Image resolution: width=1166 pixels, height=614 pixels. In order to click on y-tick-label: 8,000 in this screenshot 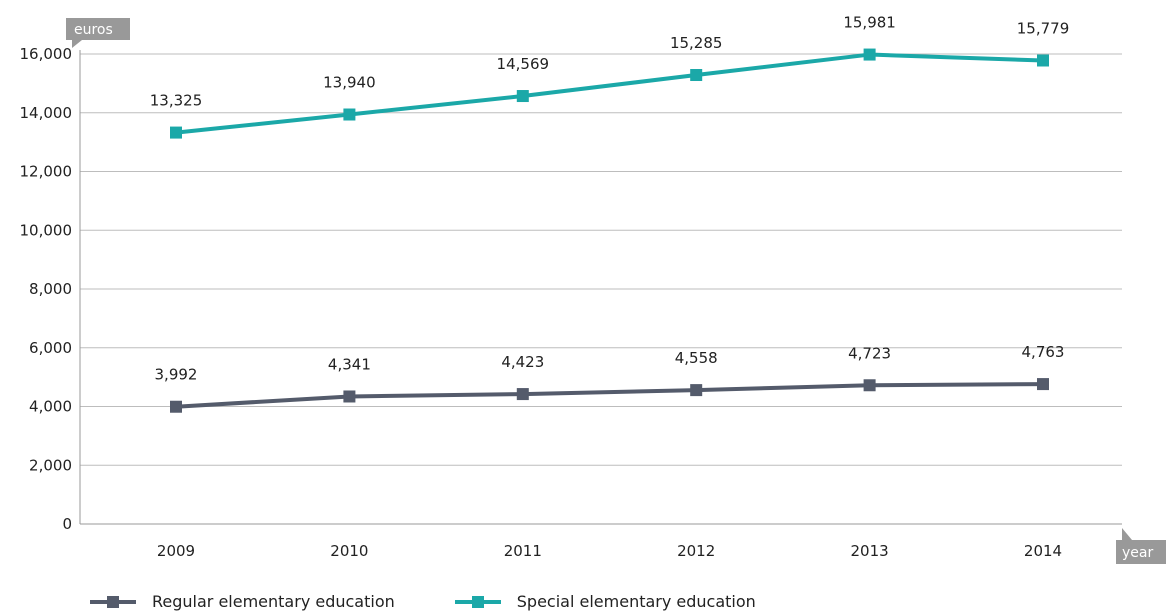, I will do `click(50, 289)`.